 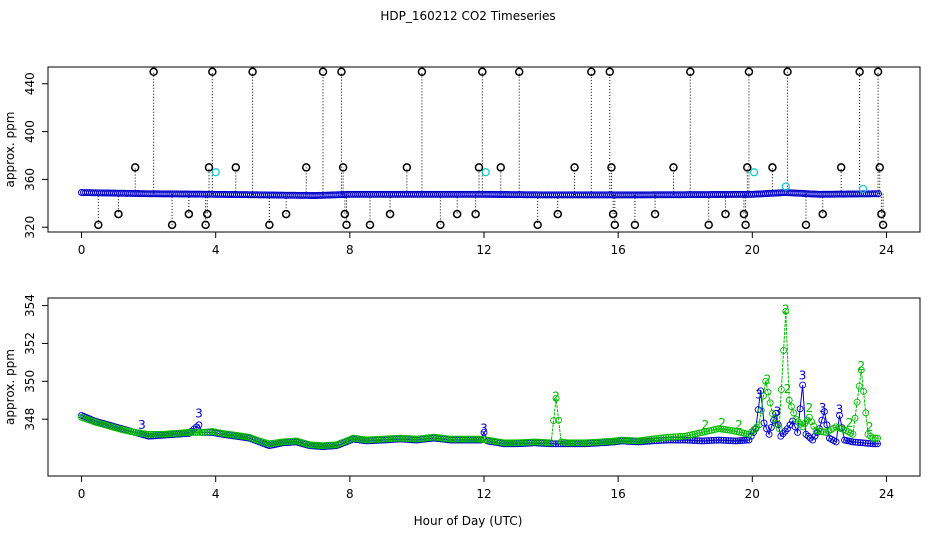 What do you see at coordinates (618, 250) in the screenshot?
I see `x-tick-label: 16` at bounding box center [618, 250].